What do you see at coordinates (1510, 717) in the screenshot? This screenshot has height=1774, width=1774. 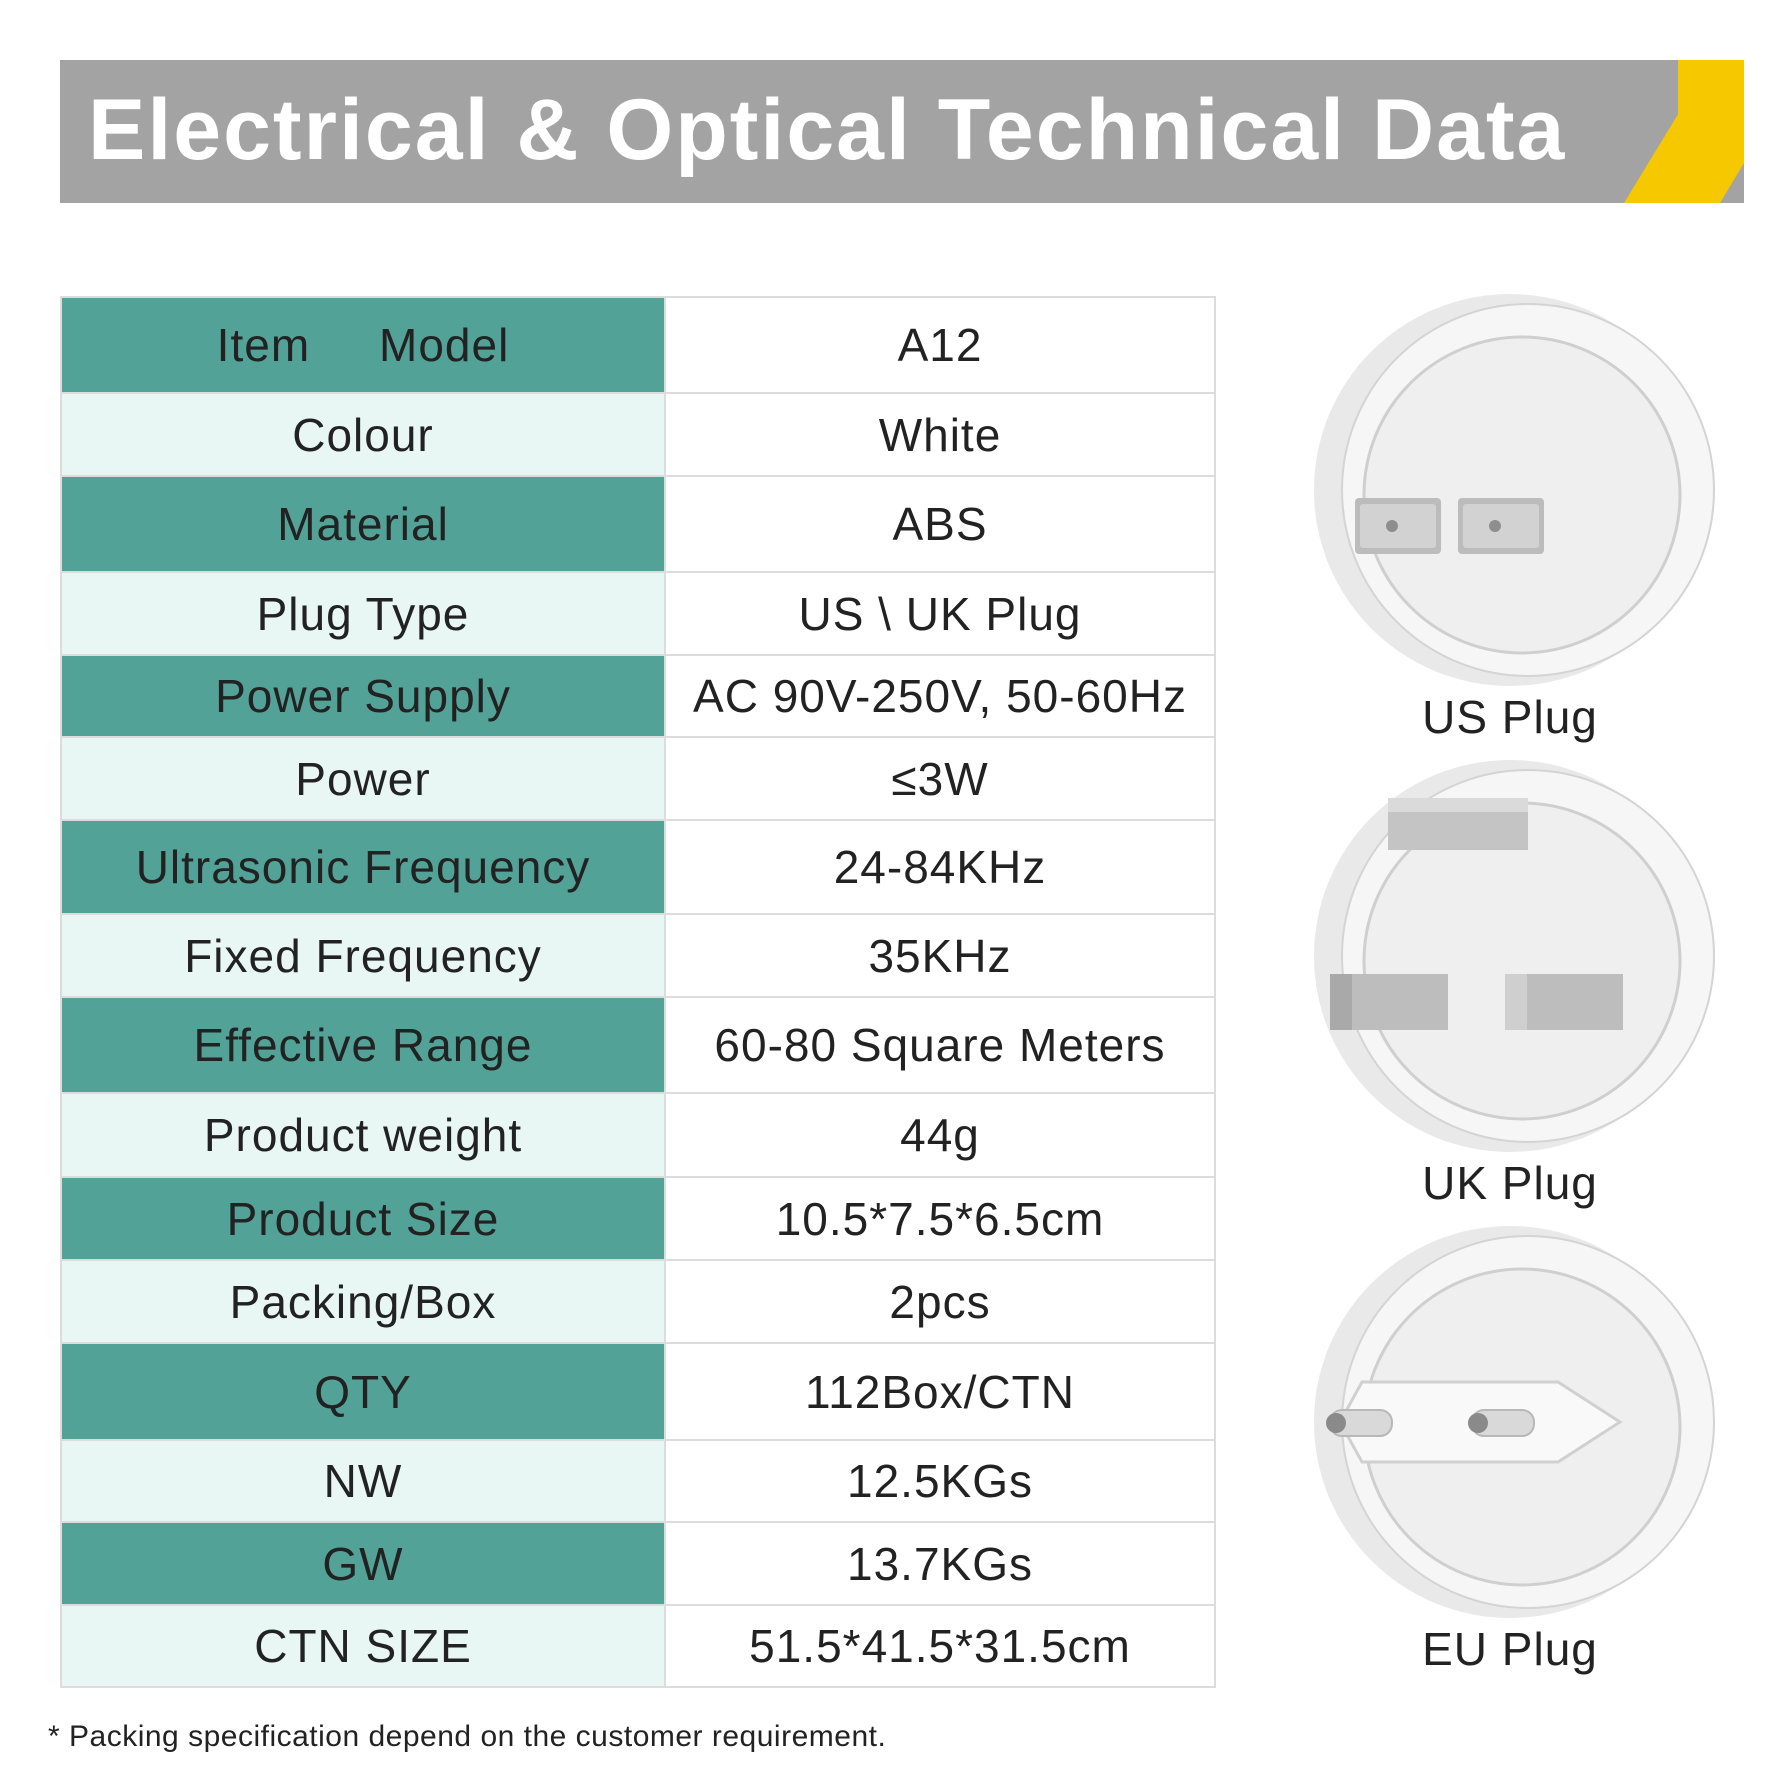 I see `plug-caption: US Plug` at bounding box center [1510, 717].